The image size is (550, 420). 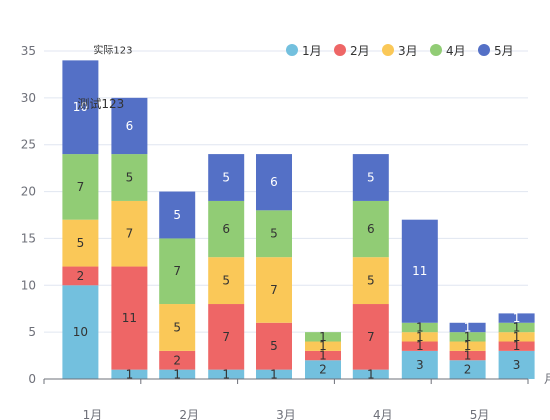 I want to click on y-tick-label: 20, so click(x=28, y=192).